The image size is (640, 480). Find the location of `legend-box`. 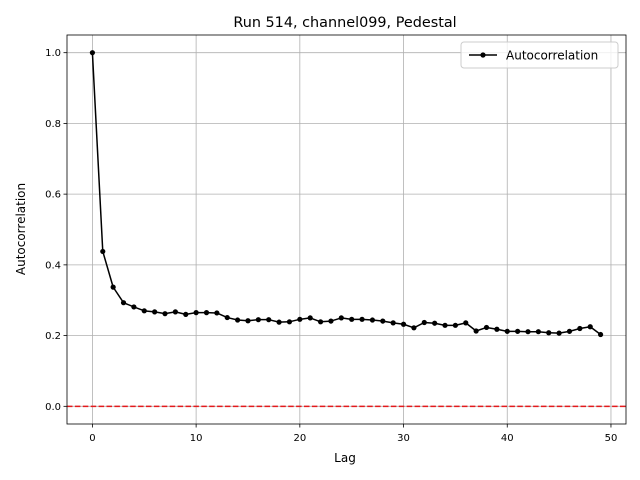

legend-box is located at coordinates (539, 55).